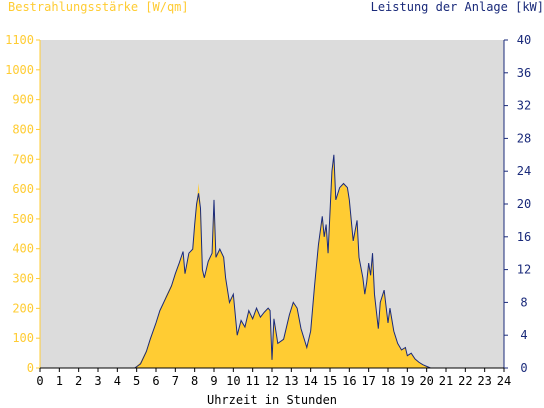 The image size is (544, 408). I want to click on left-tick-label: 0, so click(30, 368).